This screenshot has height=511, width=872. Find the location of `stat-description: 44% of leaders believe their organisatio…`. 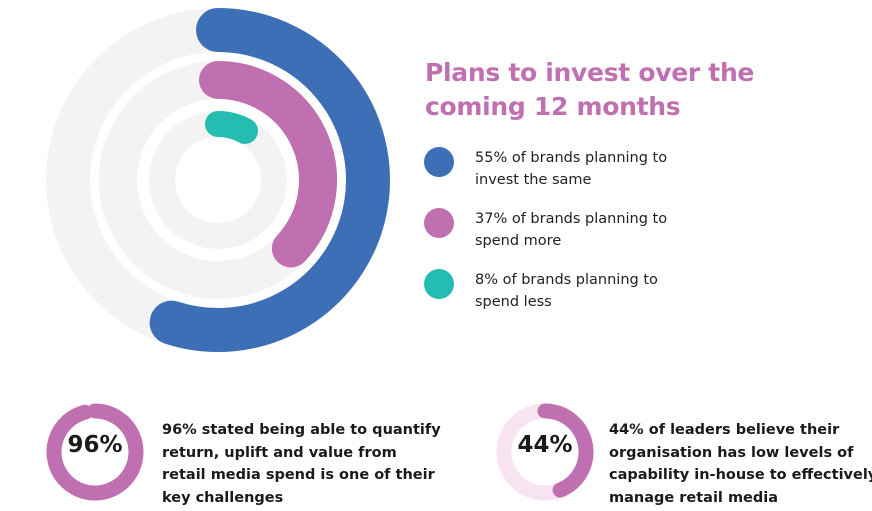

stat-description: 44% of leaders believe their organisatio… is located at coordinates (740, 464).